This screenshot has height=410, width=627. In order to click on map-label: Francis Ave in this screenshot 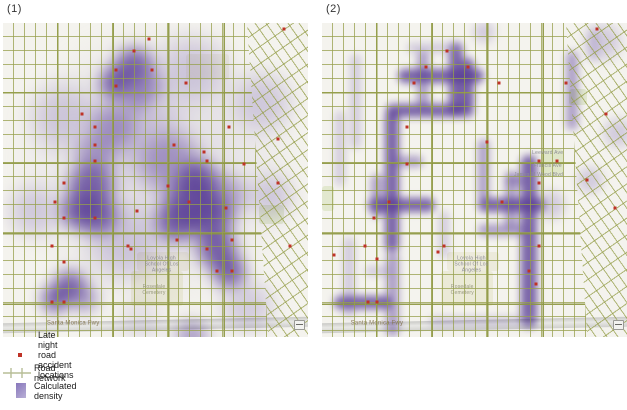, I will do `click(547, 165)`.